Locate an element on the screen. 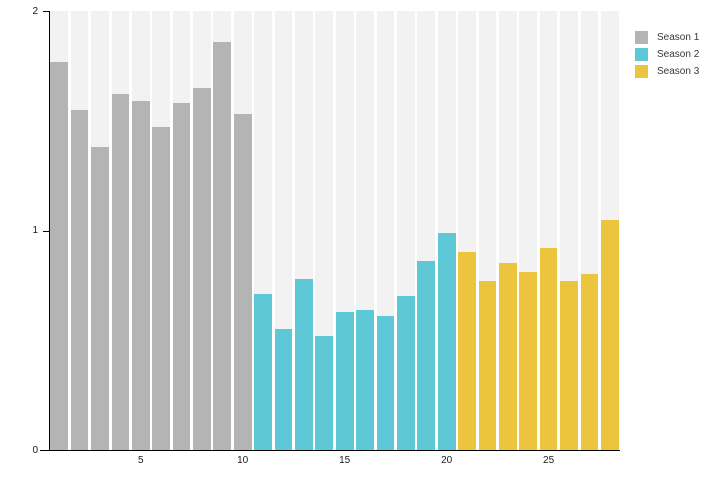  bar-series3-x26 is located at coordinates (569, 365).